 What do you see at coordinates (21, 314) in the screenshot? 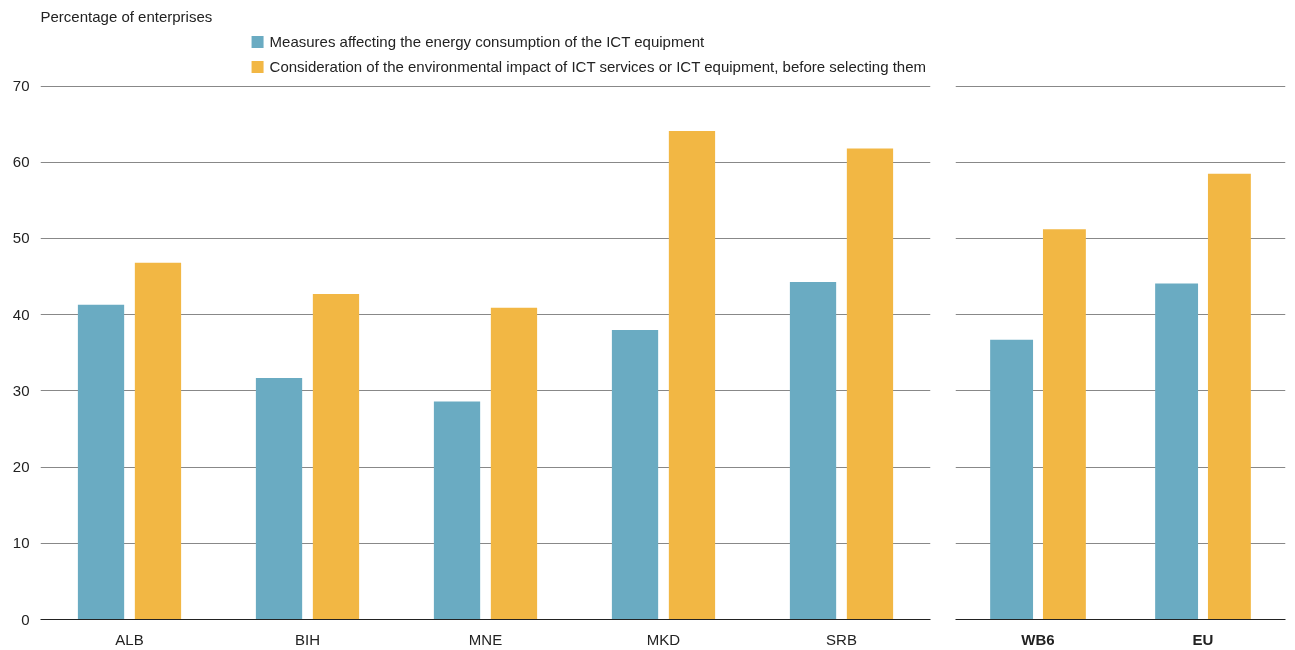
I see `y-tick-label: 40` at bounding box center [21, 314].